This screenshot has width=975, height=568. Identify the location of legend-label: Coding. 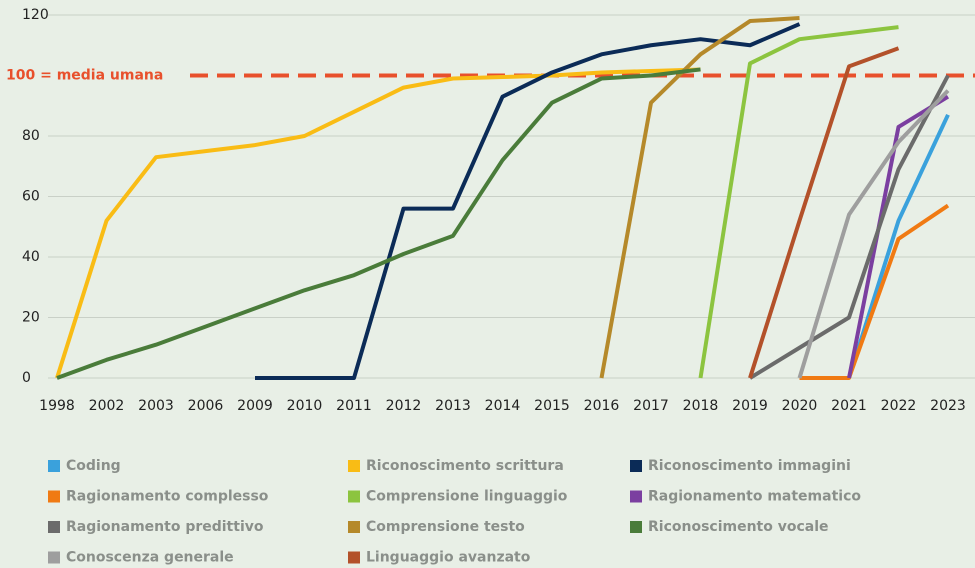
(93, 466).